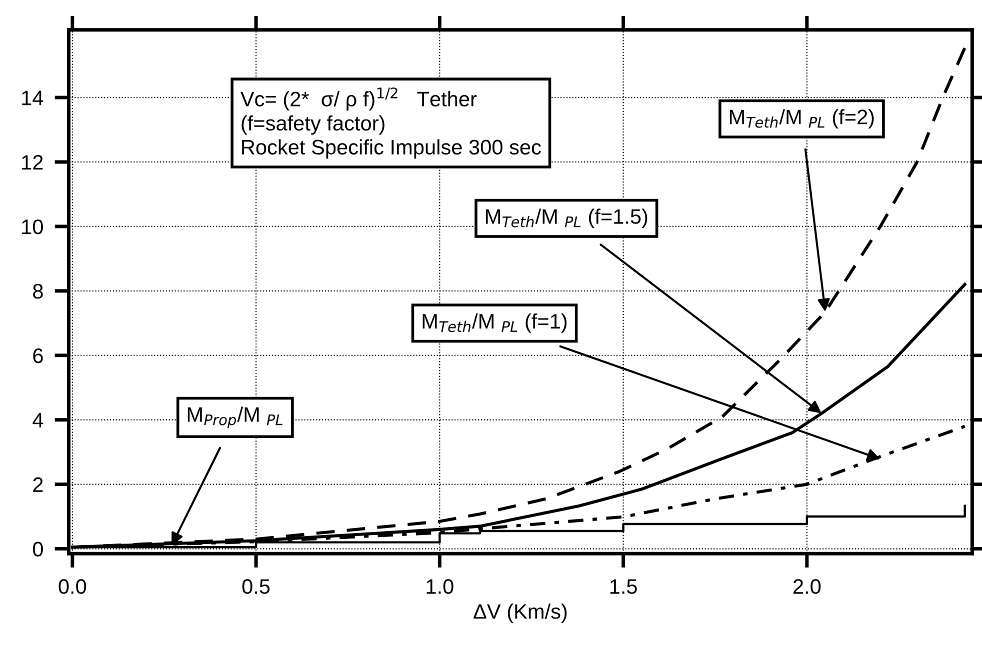 This screenshot has width=982, height=663. Describe the element at coordinates (37, 549) in the screenshot. I see `y-tick-label: 0` at that location.